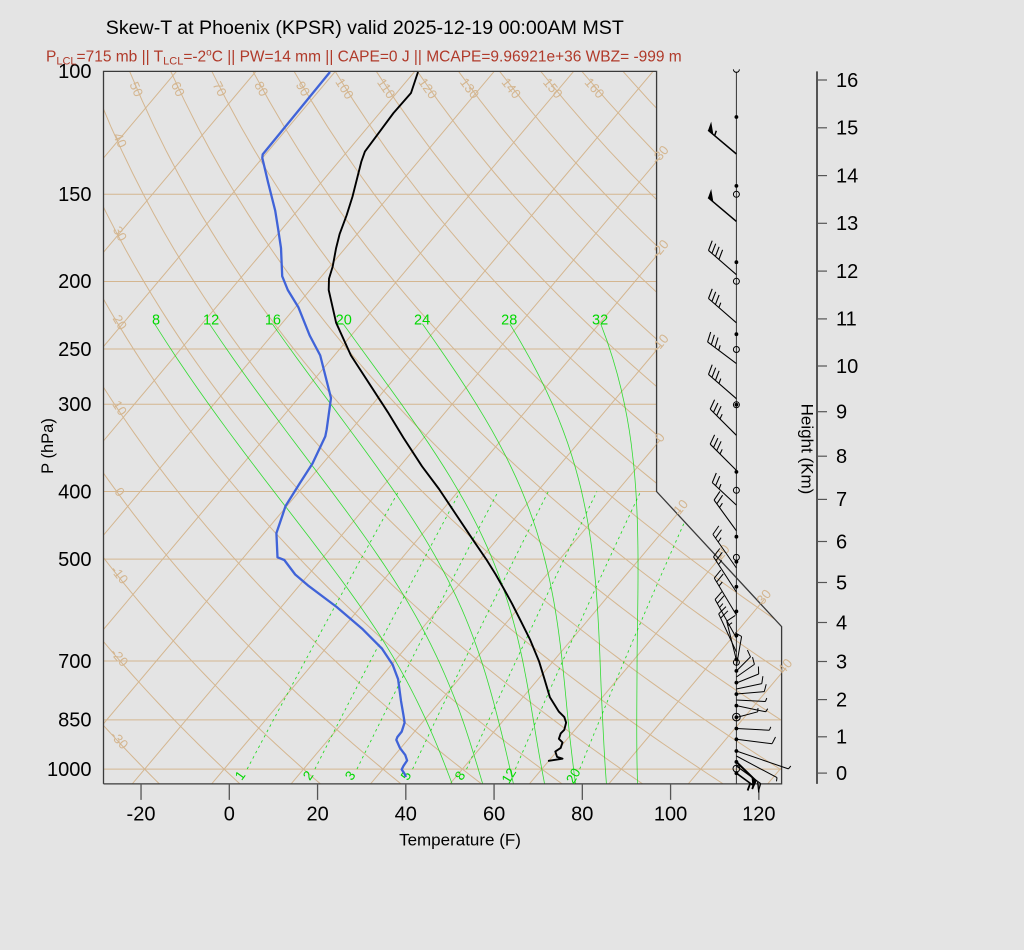 Image resolution: width=1024 pixels, height=950 pixels. Describe the element at coordinates (74, 492) in the screenshot. I see `svg-text: 400` at that location.